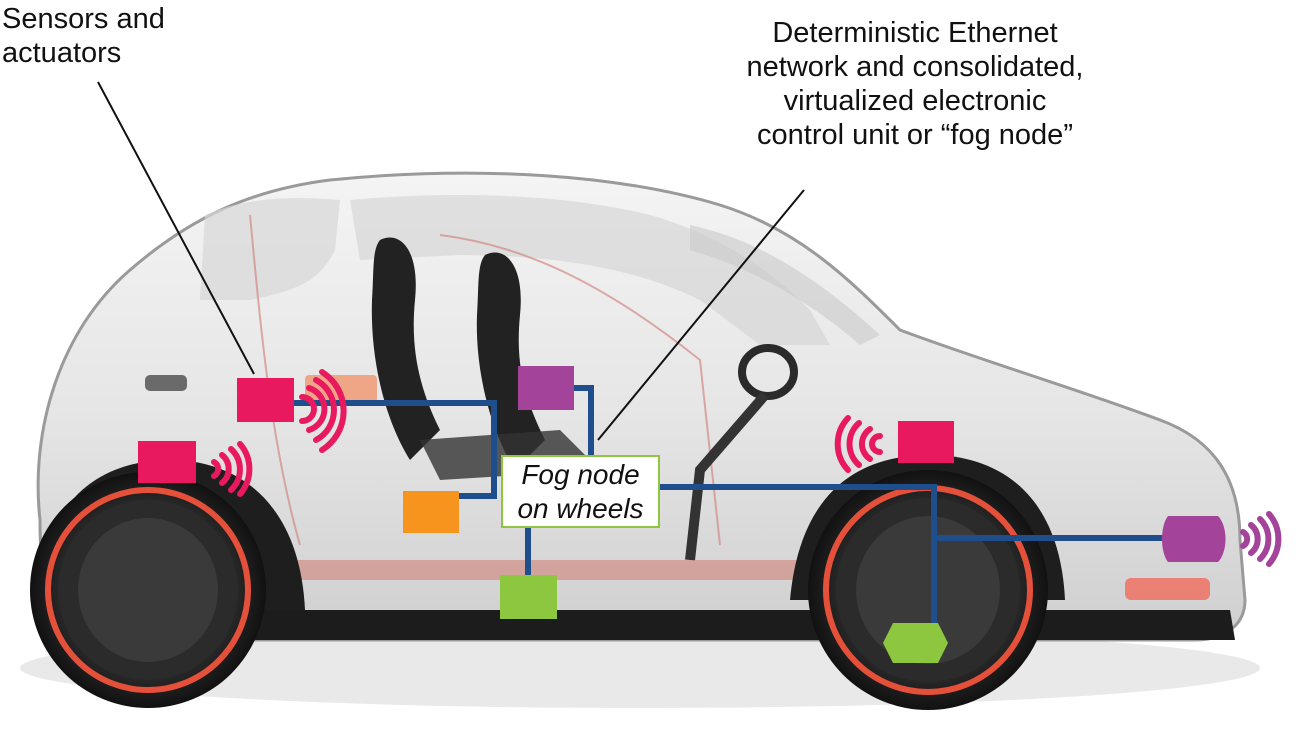 The image size is (1296, 733). I want to click on rear-window, so click(270, 249).